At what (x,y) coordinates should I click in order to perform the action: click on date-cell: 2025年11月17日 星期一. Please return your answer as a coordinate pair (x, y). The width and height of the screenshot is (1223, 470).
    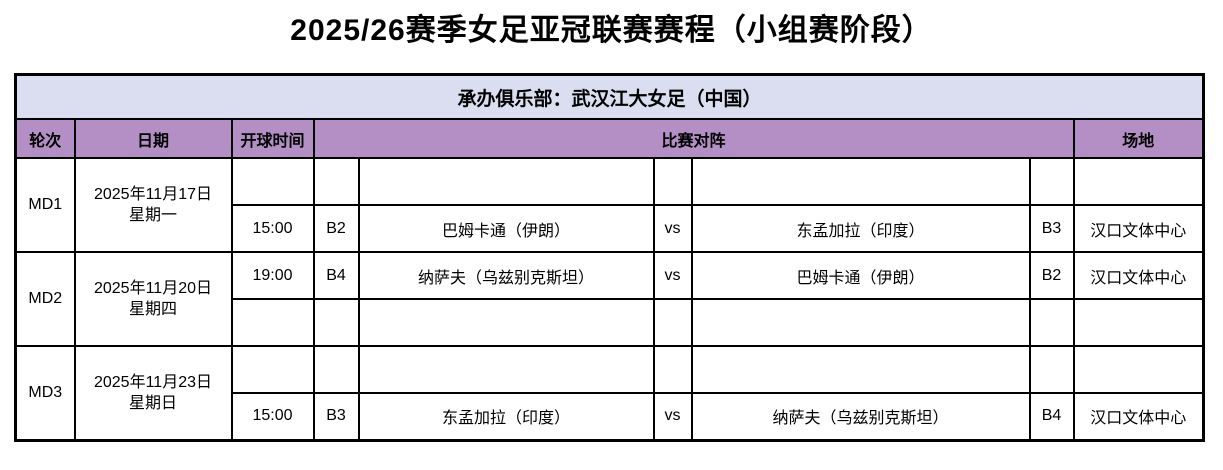
    Looking at the image, I should click on (153, 205).